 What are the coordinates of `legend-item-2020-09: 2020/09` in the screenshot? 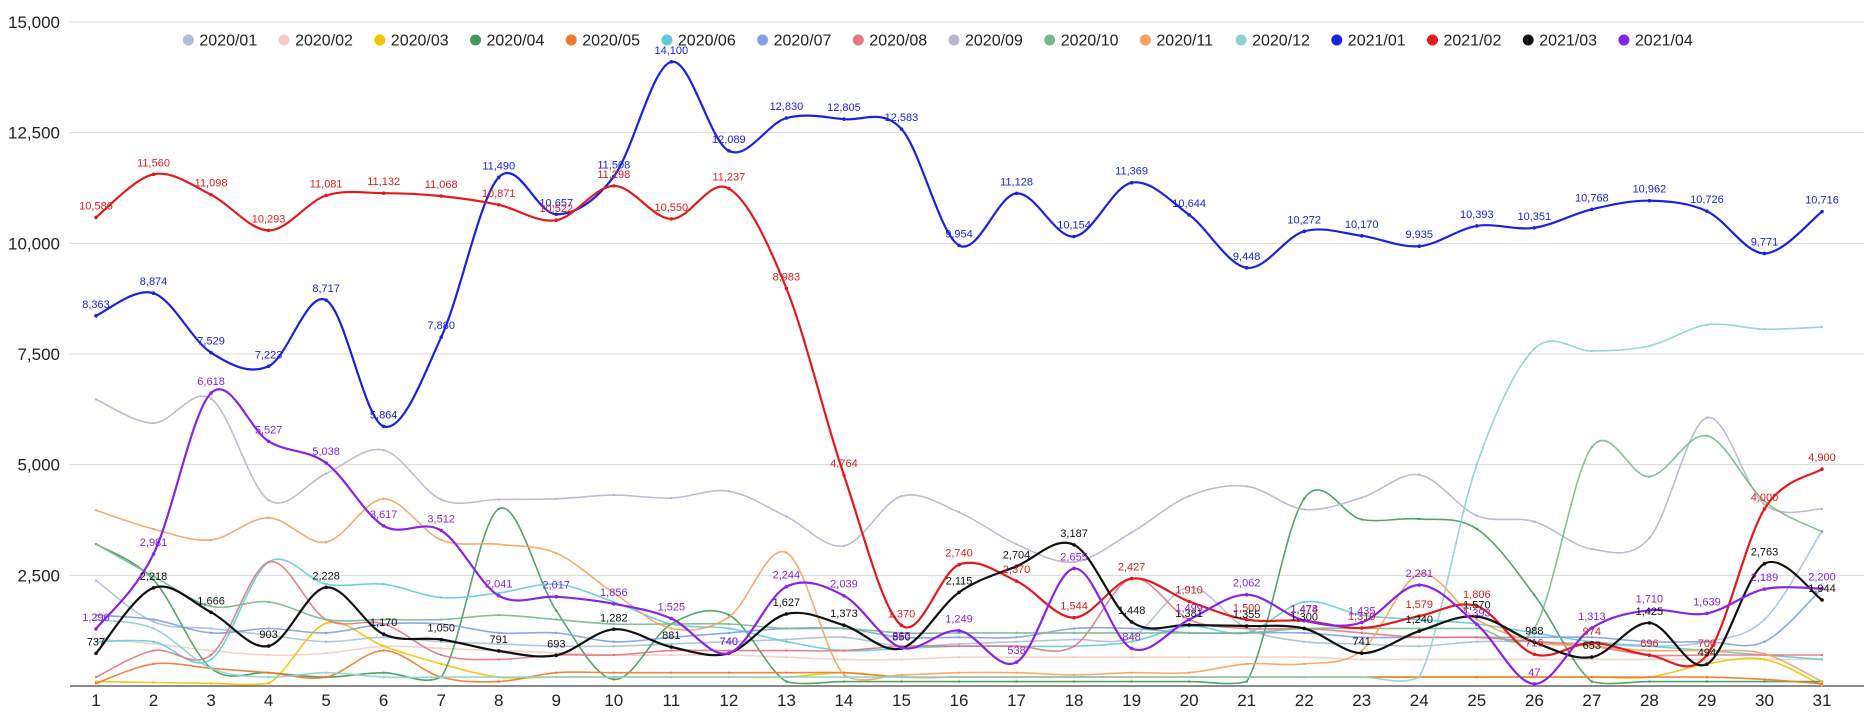 It's located at (985, 41).